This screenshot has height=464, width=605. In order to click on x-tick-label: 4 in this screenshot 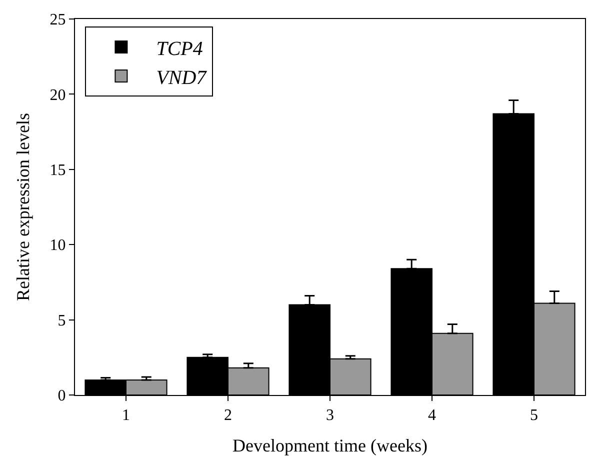, I will do `click(432, 415)`.